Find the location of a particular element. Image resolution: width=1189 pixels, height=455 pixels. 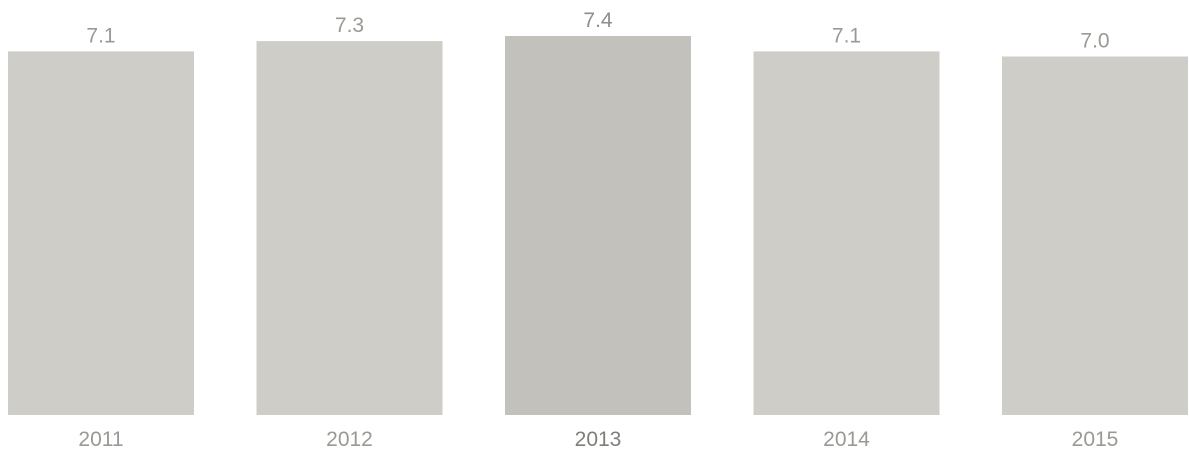

value-label-2011: 7.1 is located at coordinates (100, 35).